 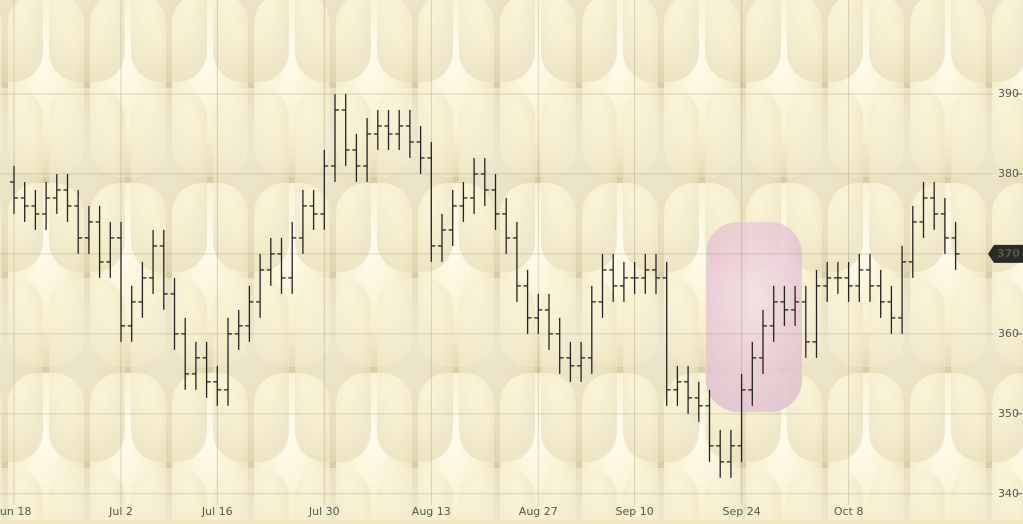 I want to click on background, so click(x=754, y=317).